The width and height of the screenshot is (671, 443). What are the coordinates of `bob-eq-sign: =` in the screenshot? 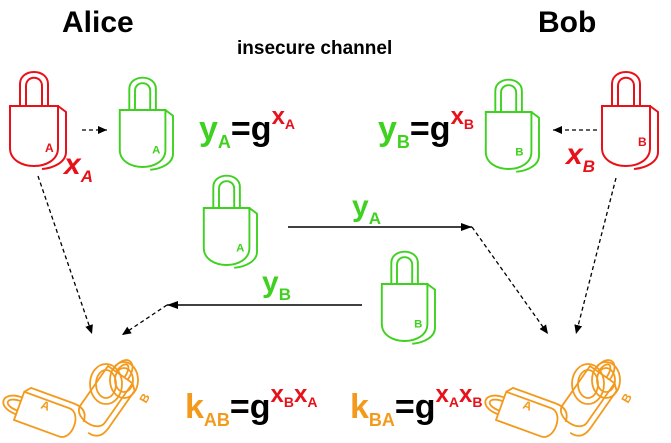 It's located at (419, 129).